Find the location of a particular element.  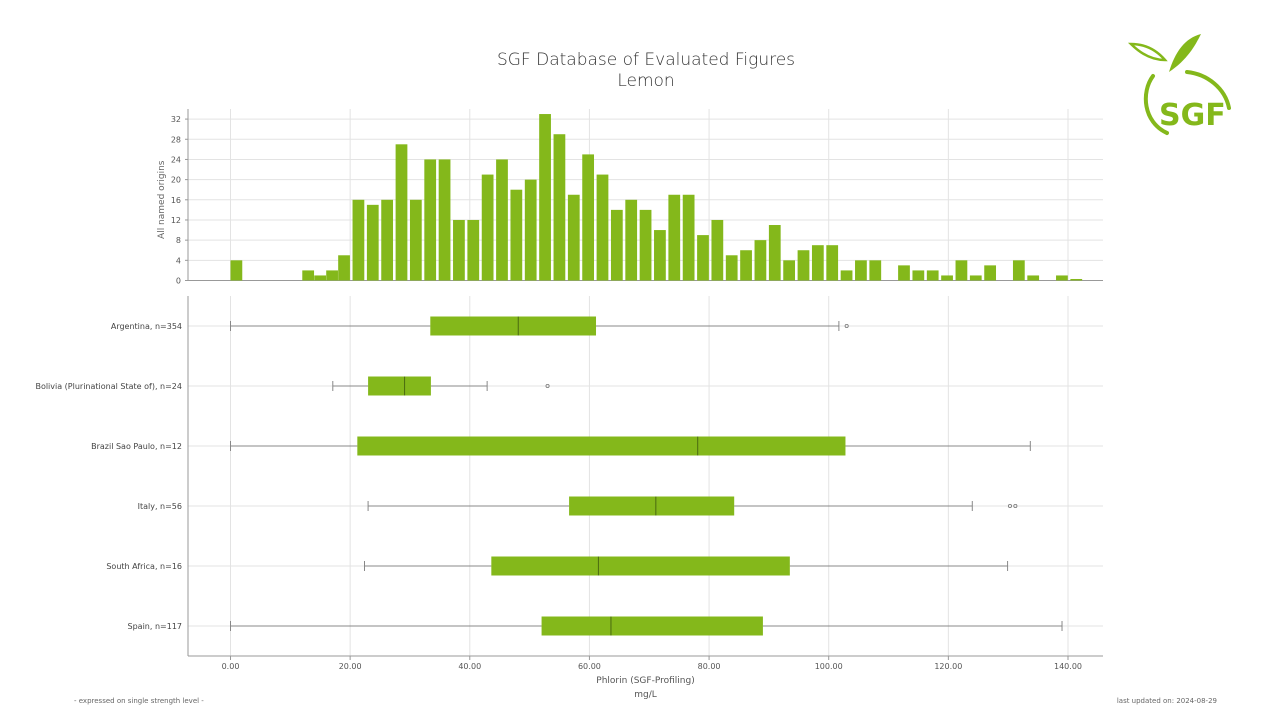

box-group-label: Argentina, n=354 is located at coordinates (146, 326).